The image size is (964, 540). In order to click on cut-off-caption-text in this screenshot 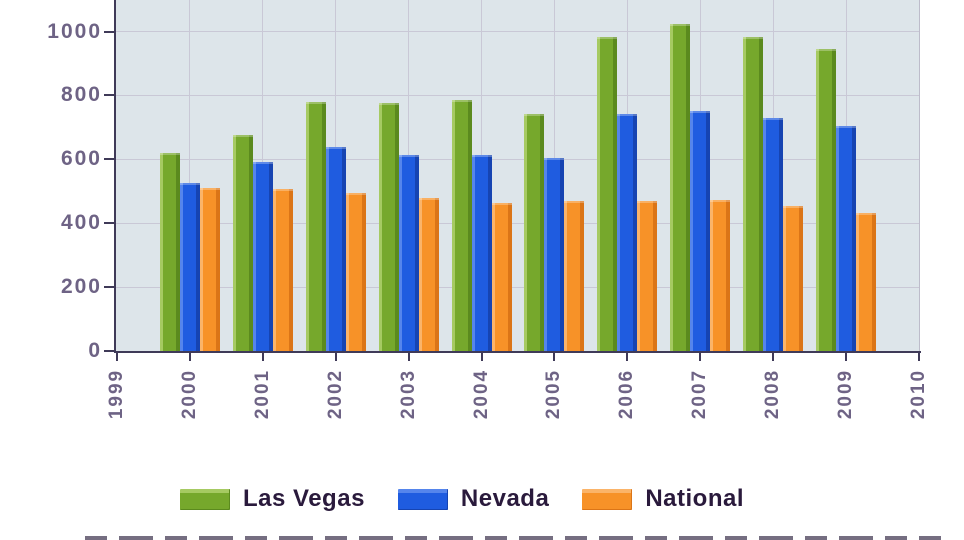, I will do `click(513, 538)`.